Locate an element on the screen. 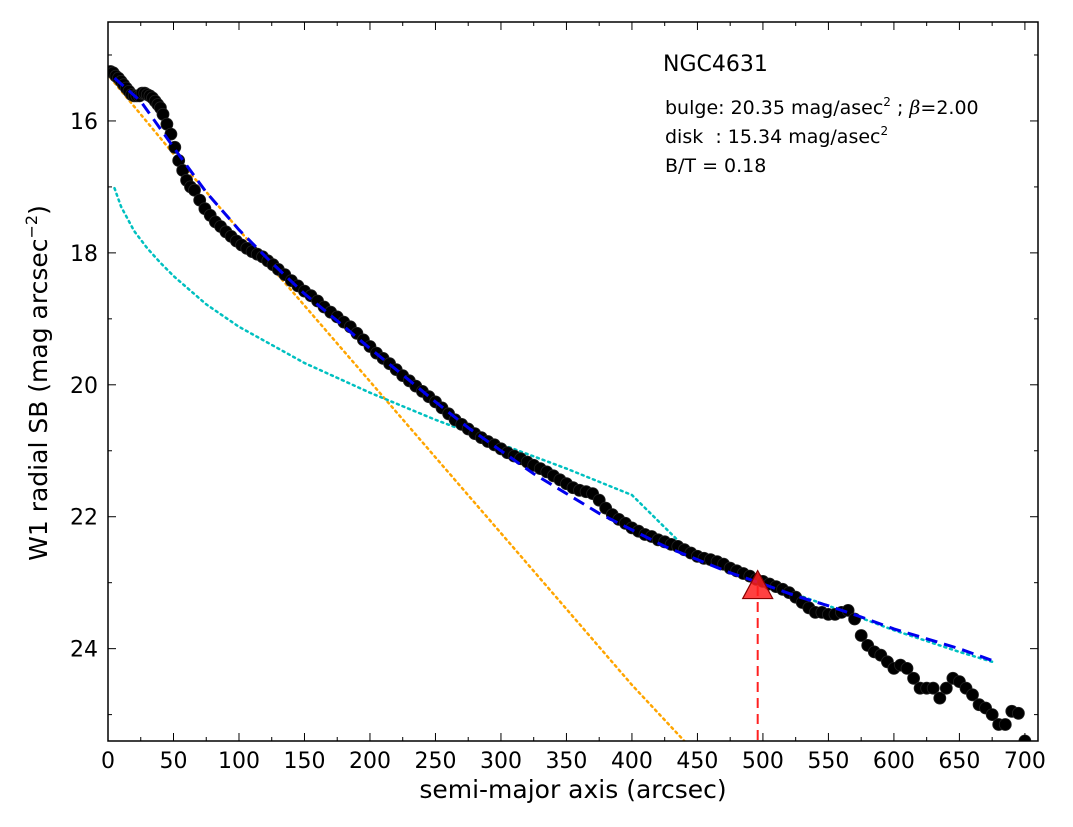 The width and height of the screenshot is (1073, 827). disk-annotation-text: disk : 15.34 mag/asec is located at coordinates (773, 137).